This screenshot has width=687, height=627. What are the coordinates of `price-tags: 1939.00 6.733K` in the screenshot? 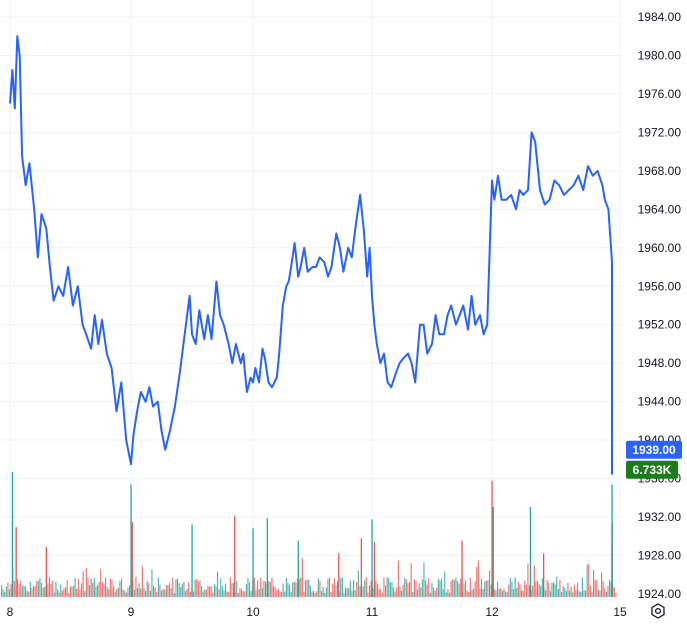 It's located at (654, 459).